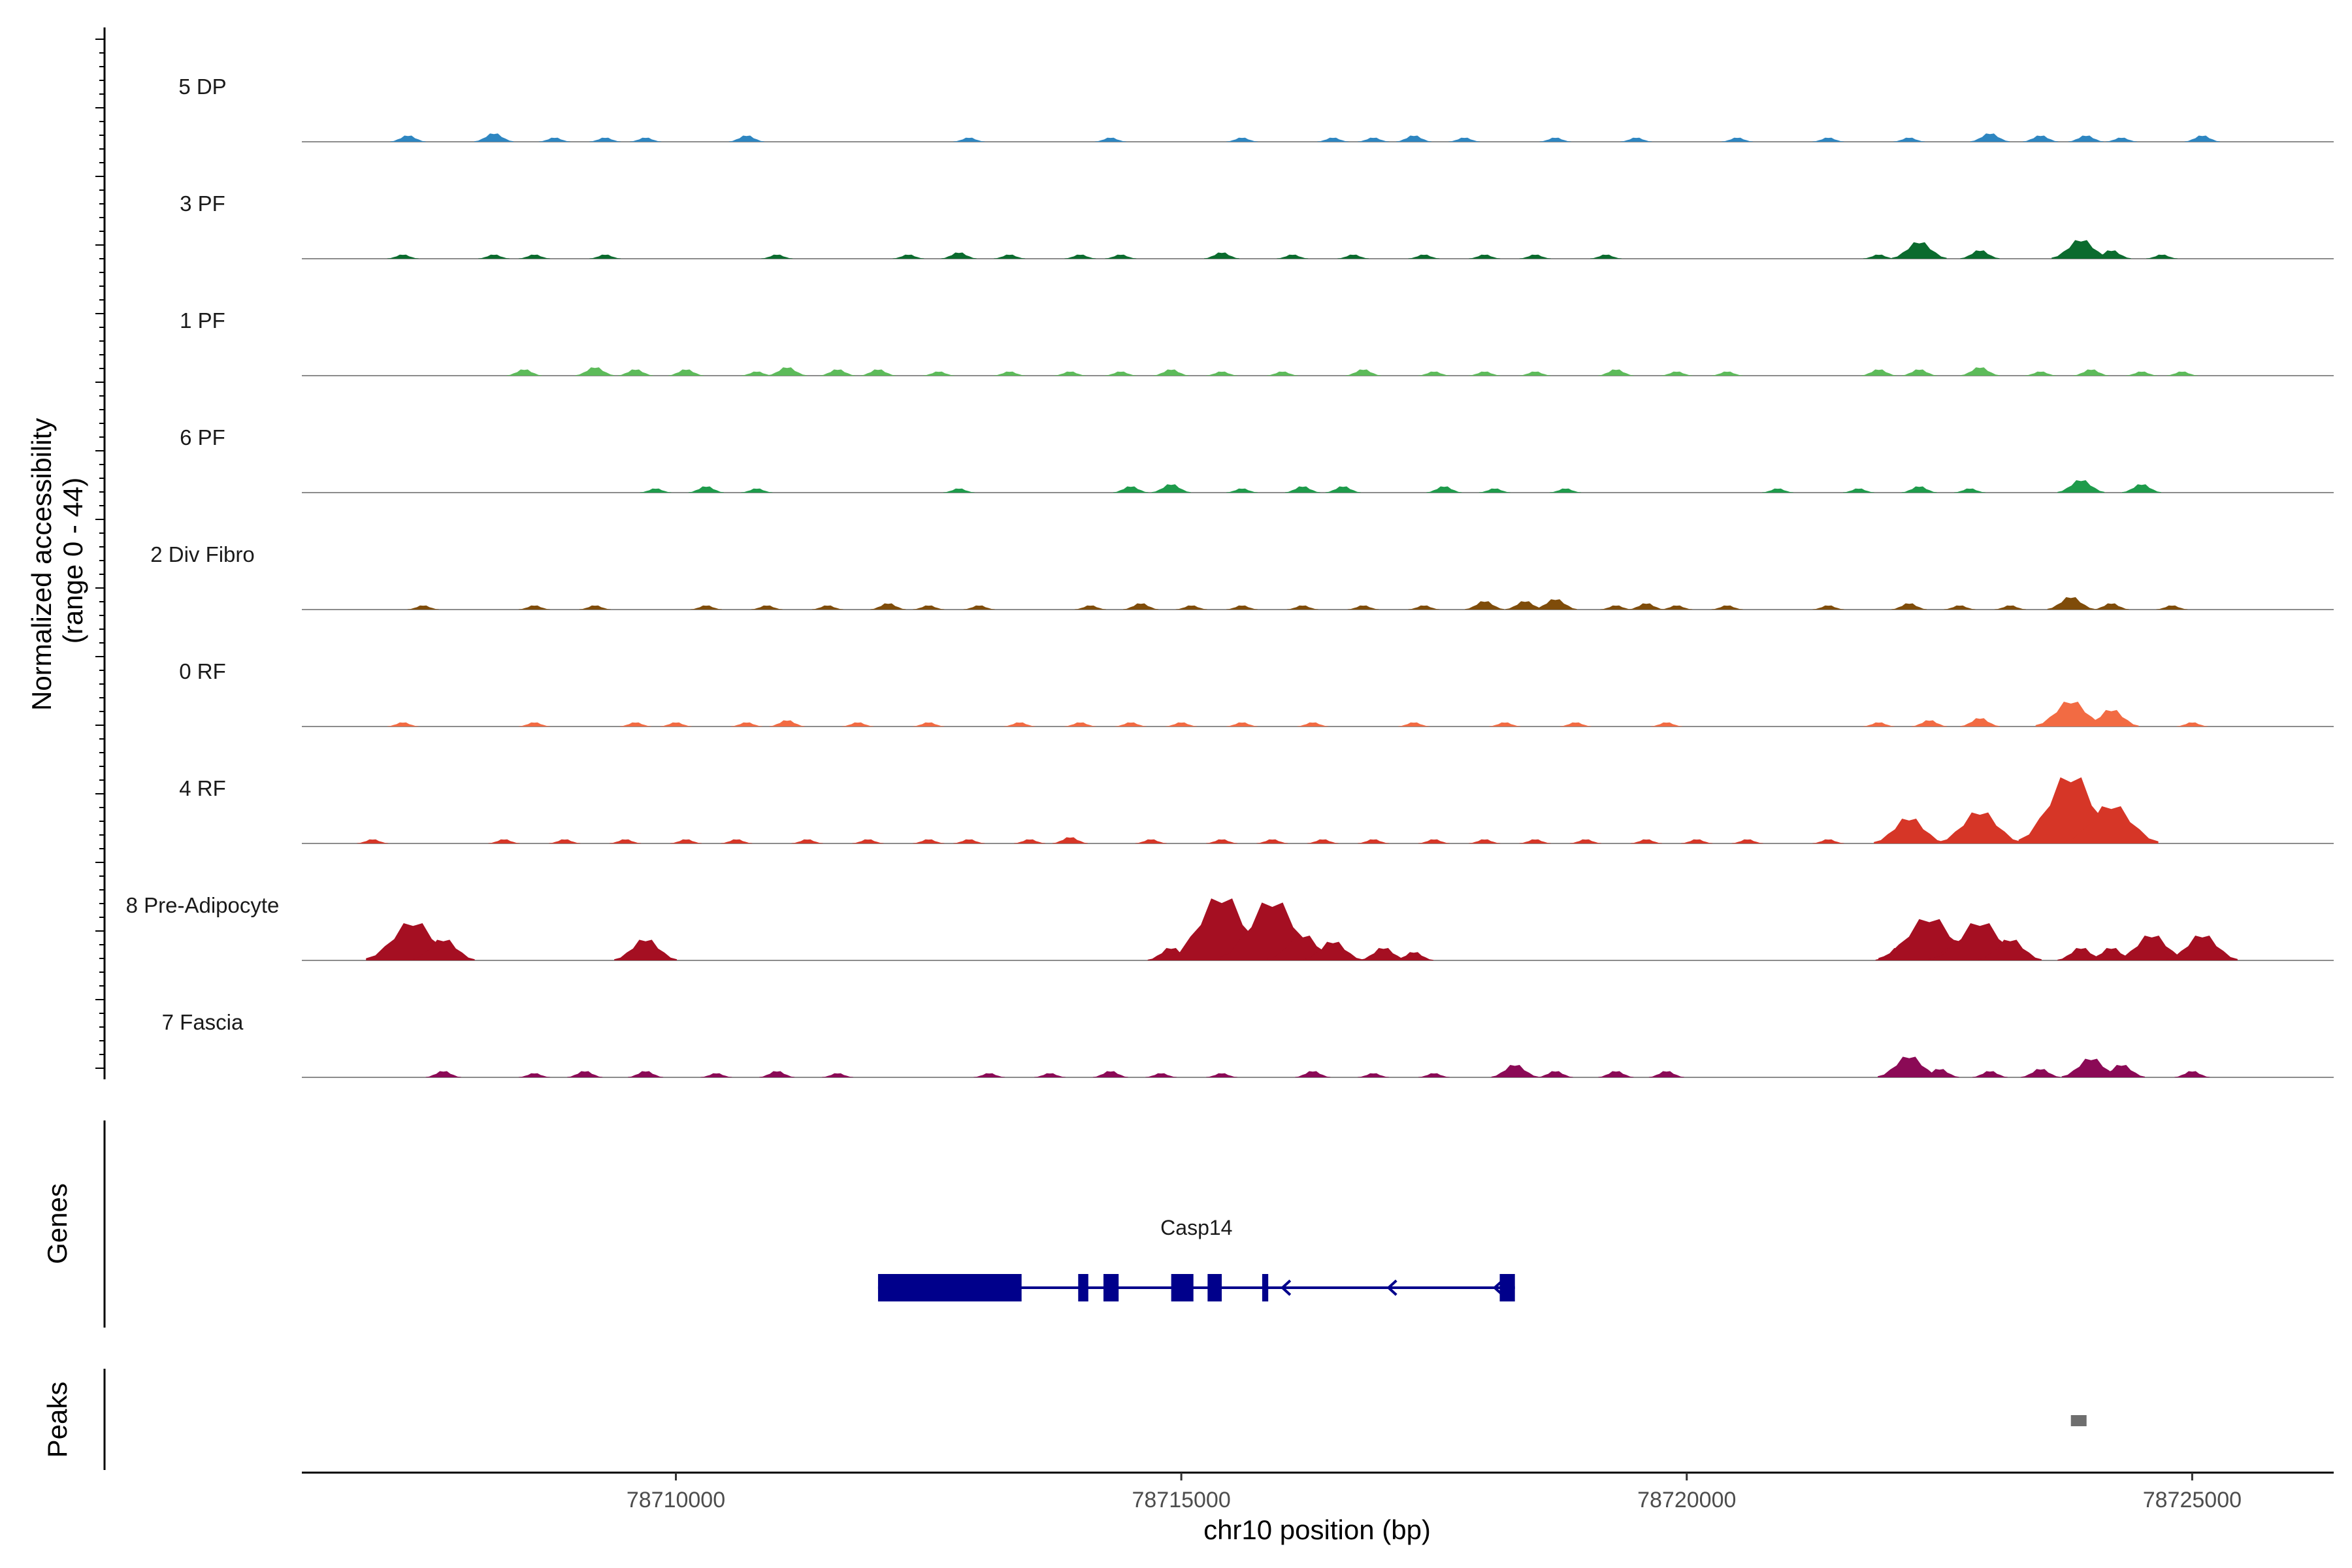  I want to click on track-3-pf: 3 PF, so click(1257, 225).